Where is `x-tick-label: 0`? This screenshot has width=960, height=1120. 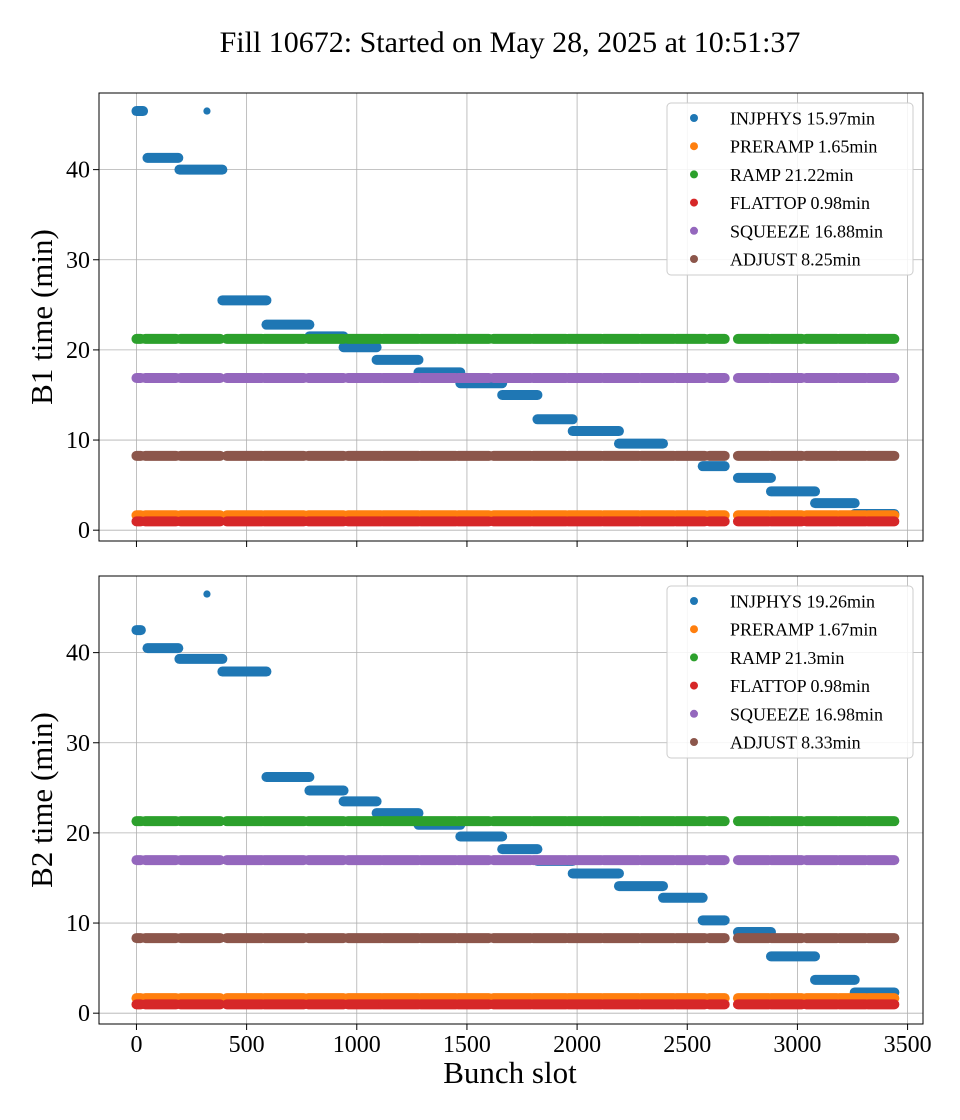
x-tick-label: 0 is located at coordinates (136, 1045).